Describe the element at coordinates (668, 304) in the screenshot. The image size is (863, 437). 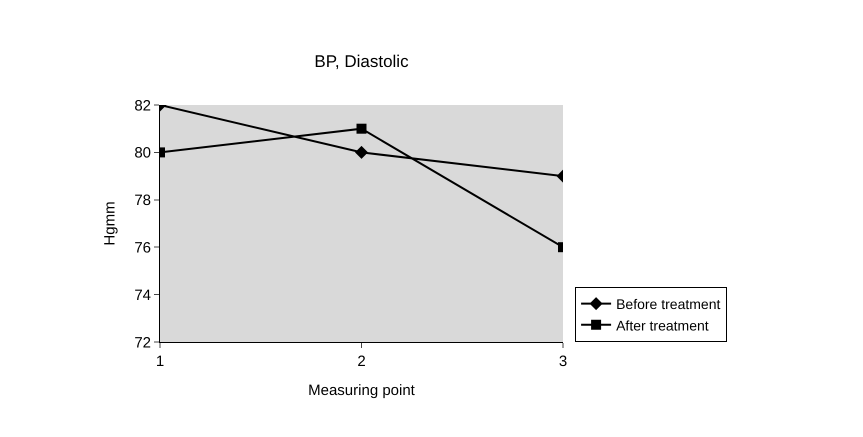
I see `legend-label: Before treatment` at that location.